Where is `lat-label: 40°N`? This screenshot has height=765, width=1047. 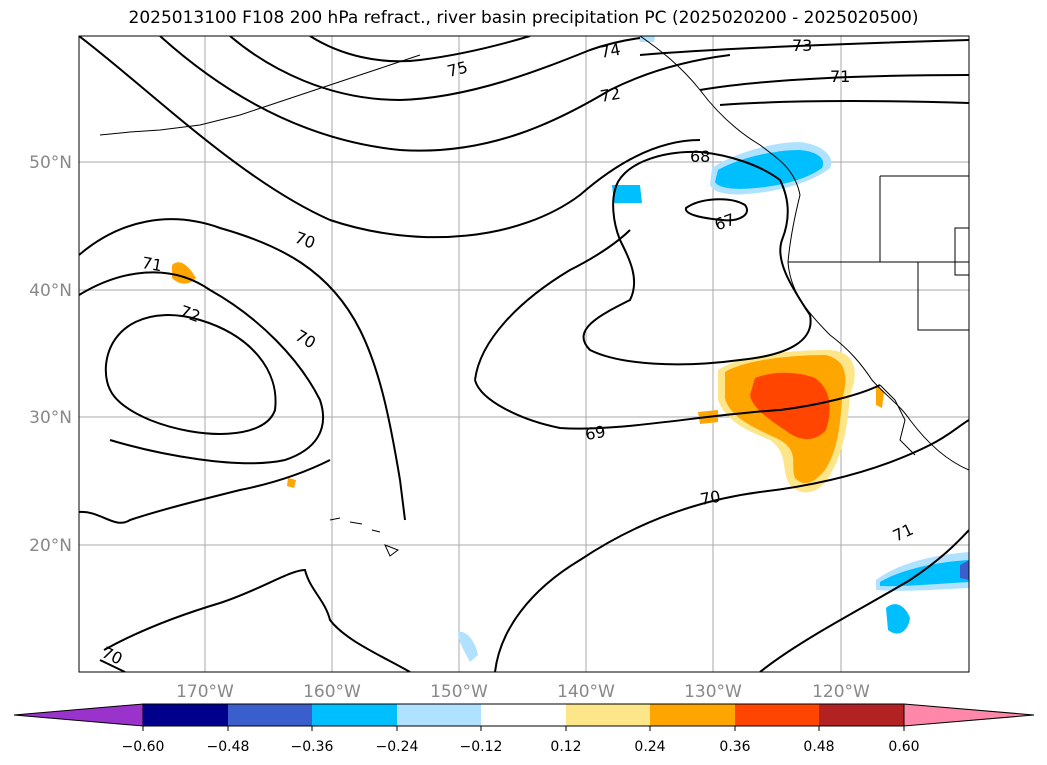 lat-label: 40°N is located at coordinates (50, 291).